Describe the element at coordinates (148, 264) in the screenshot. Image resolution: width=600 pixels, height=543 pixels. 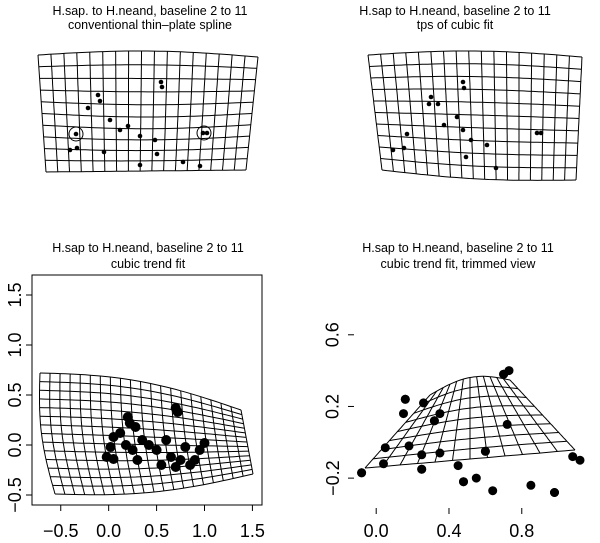
I see `panel3-subtitle: cubic trend fit` at that location.